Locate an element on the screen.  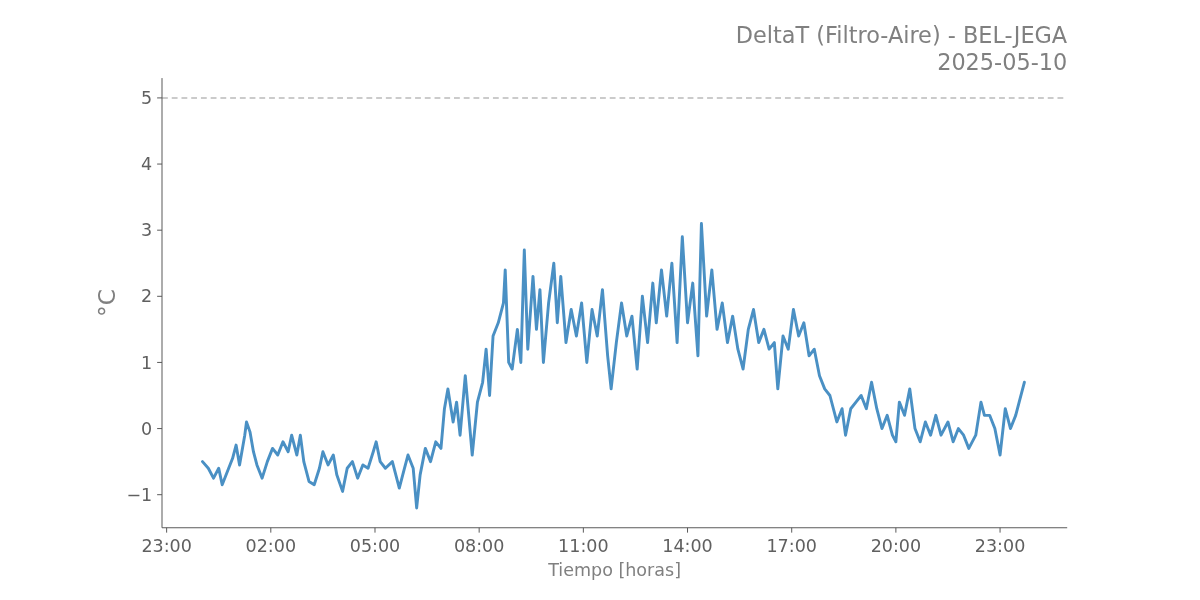
x-axis-title: Tiempo [horas] is located at coordinates (614, 570).